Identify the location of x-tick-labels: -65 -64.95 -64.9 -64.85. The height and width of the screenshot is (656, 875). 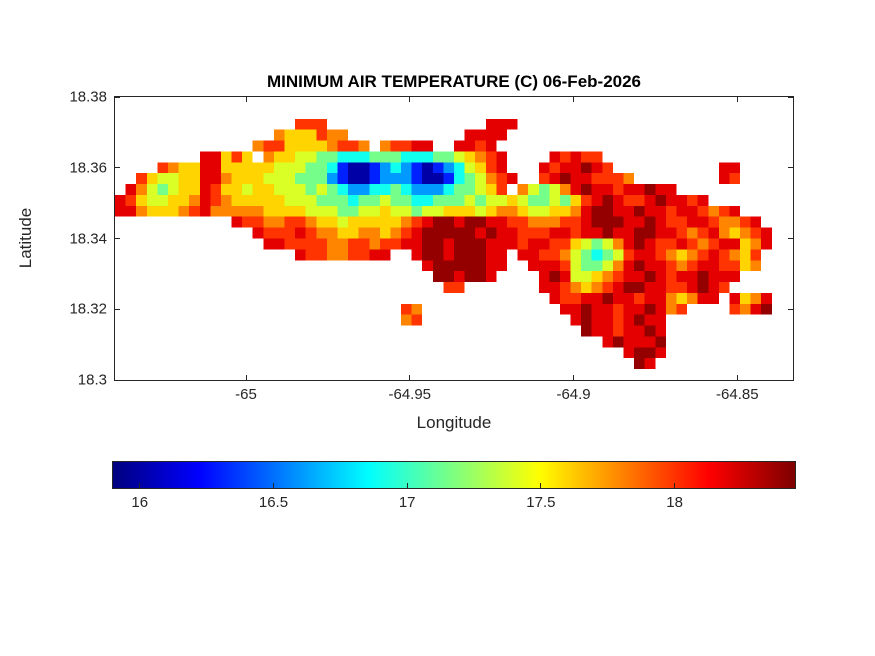
(454, 396).